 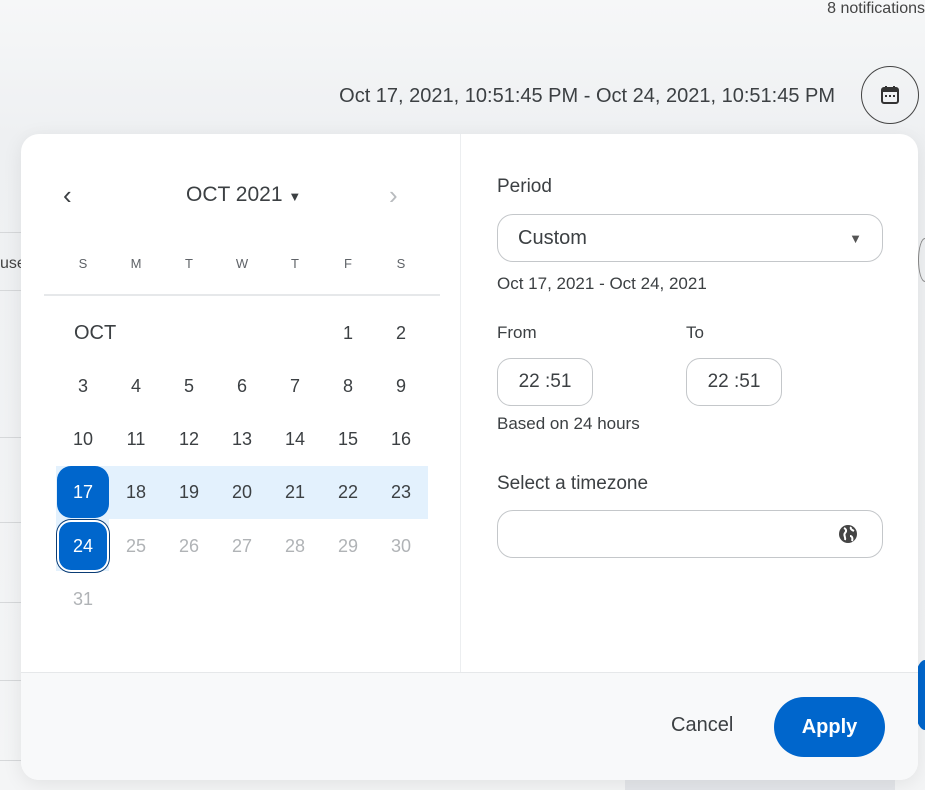 What do you see at coordinates (241, 385) in the screenshot?
I see `day-6: 6` at bounding box center [241, 385].